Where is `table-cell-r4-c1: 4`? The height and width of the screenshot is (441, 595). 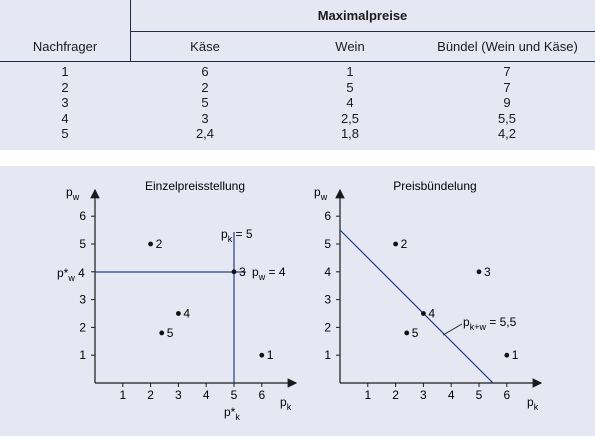 table-cell-r4-c1: 4 is located at coordinates (65, 118).